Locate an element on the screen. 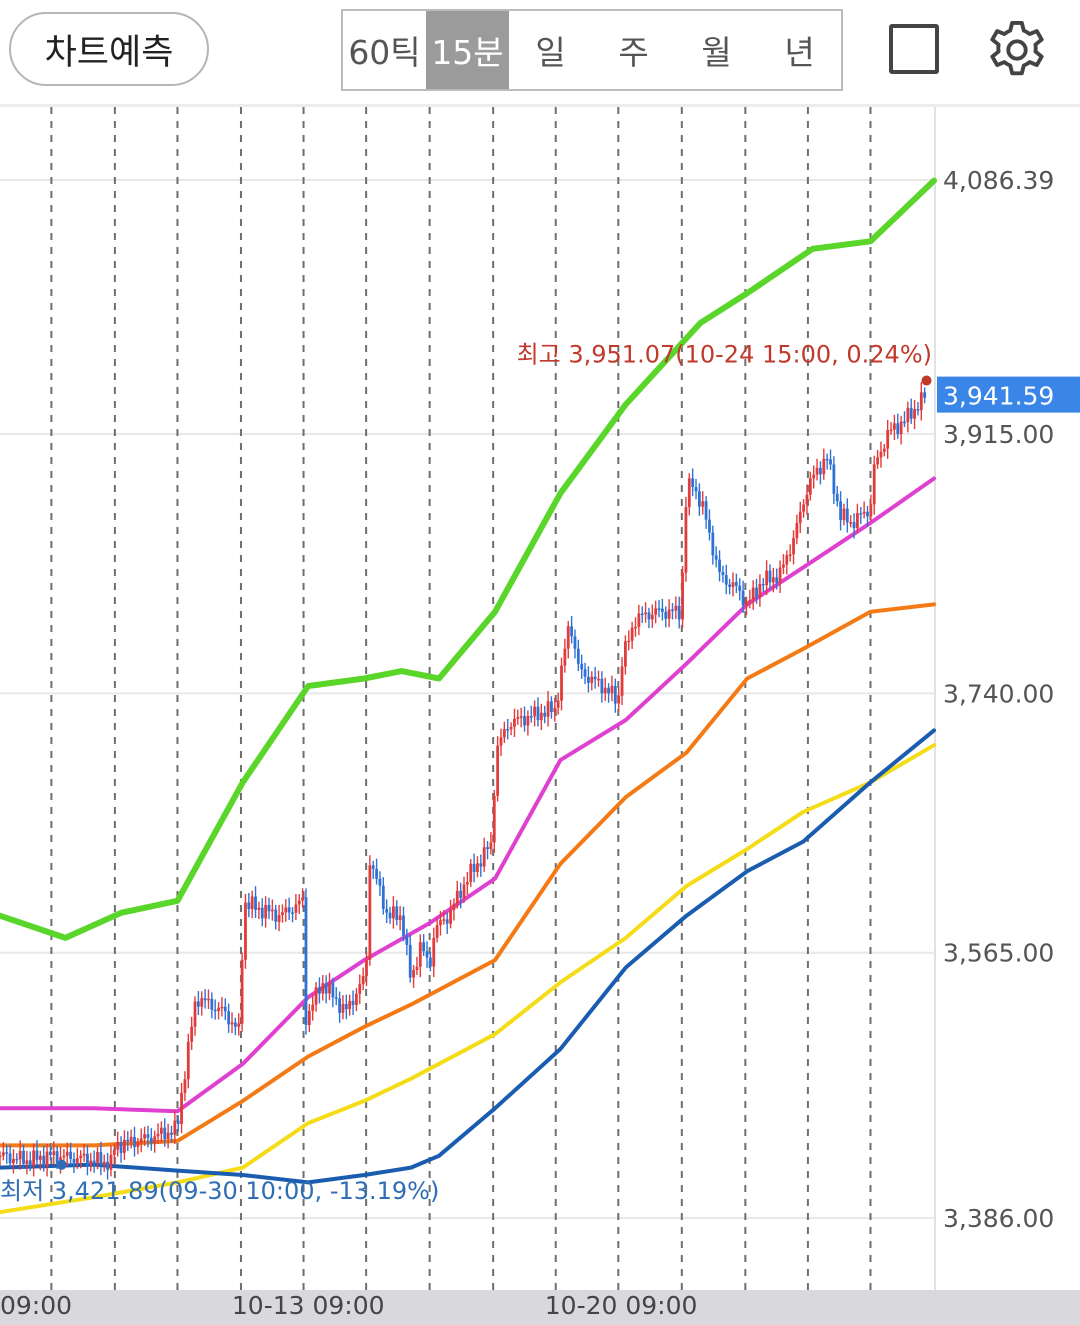 This screenshot has height=1325, width=1080. period-tab-3: 주 is located at coordinates (633, 52).